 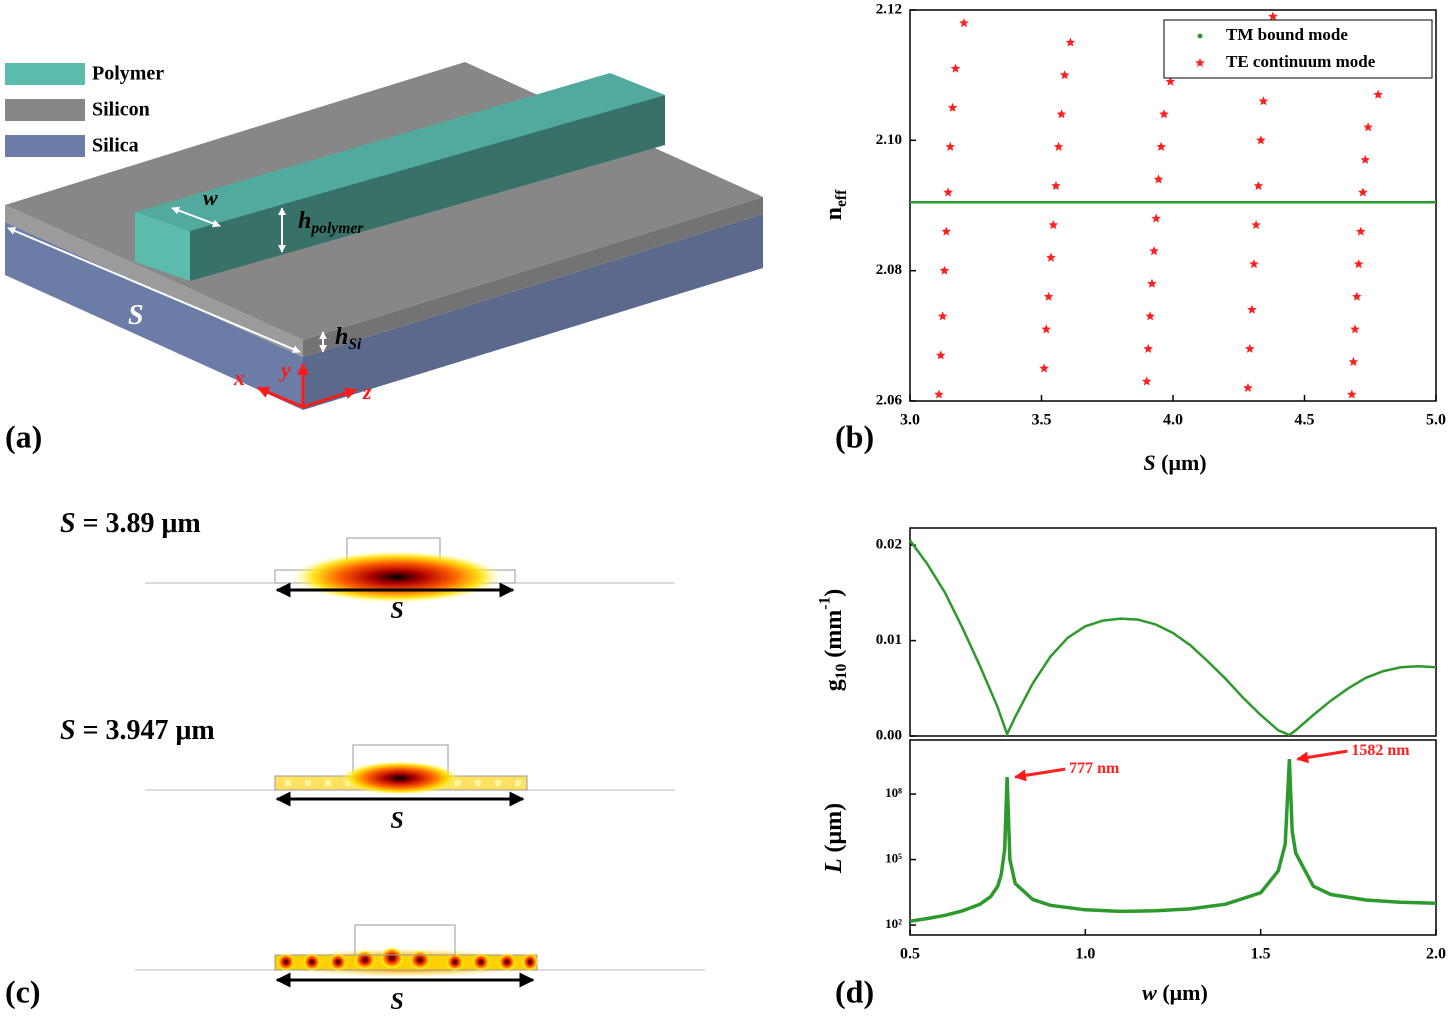 What do you see at coordinates (128, 74) in the screenshot?
I see `legend-label: Polymer` at bounding box center [128, 74].